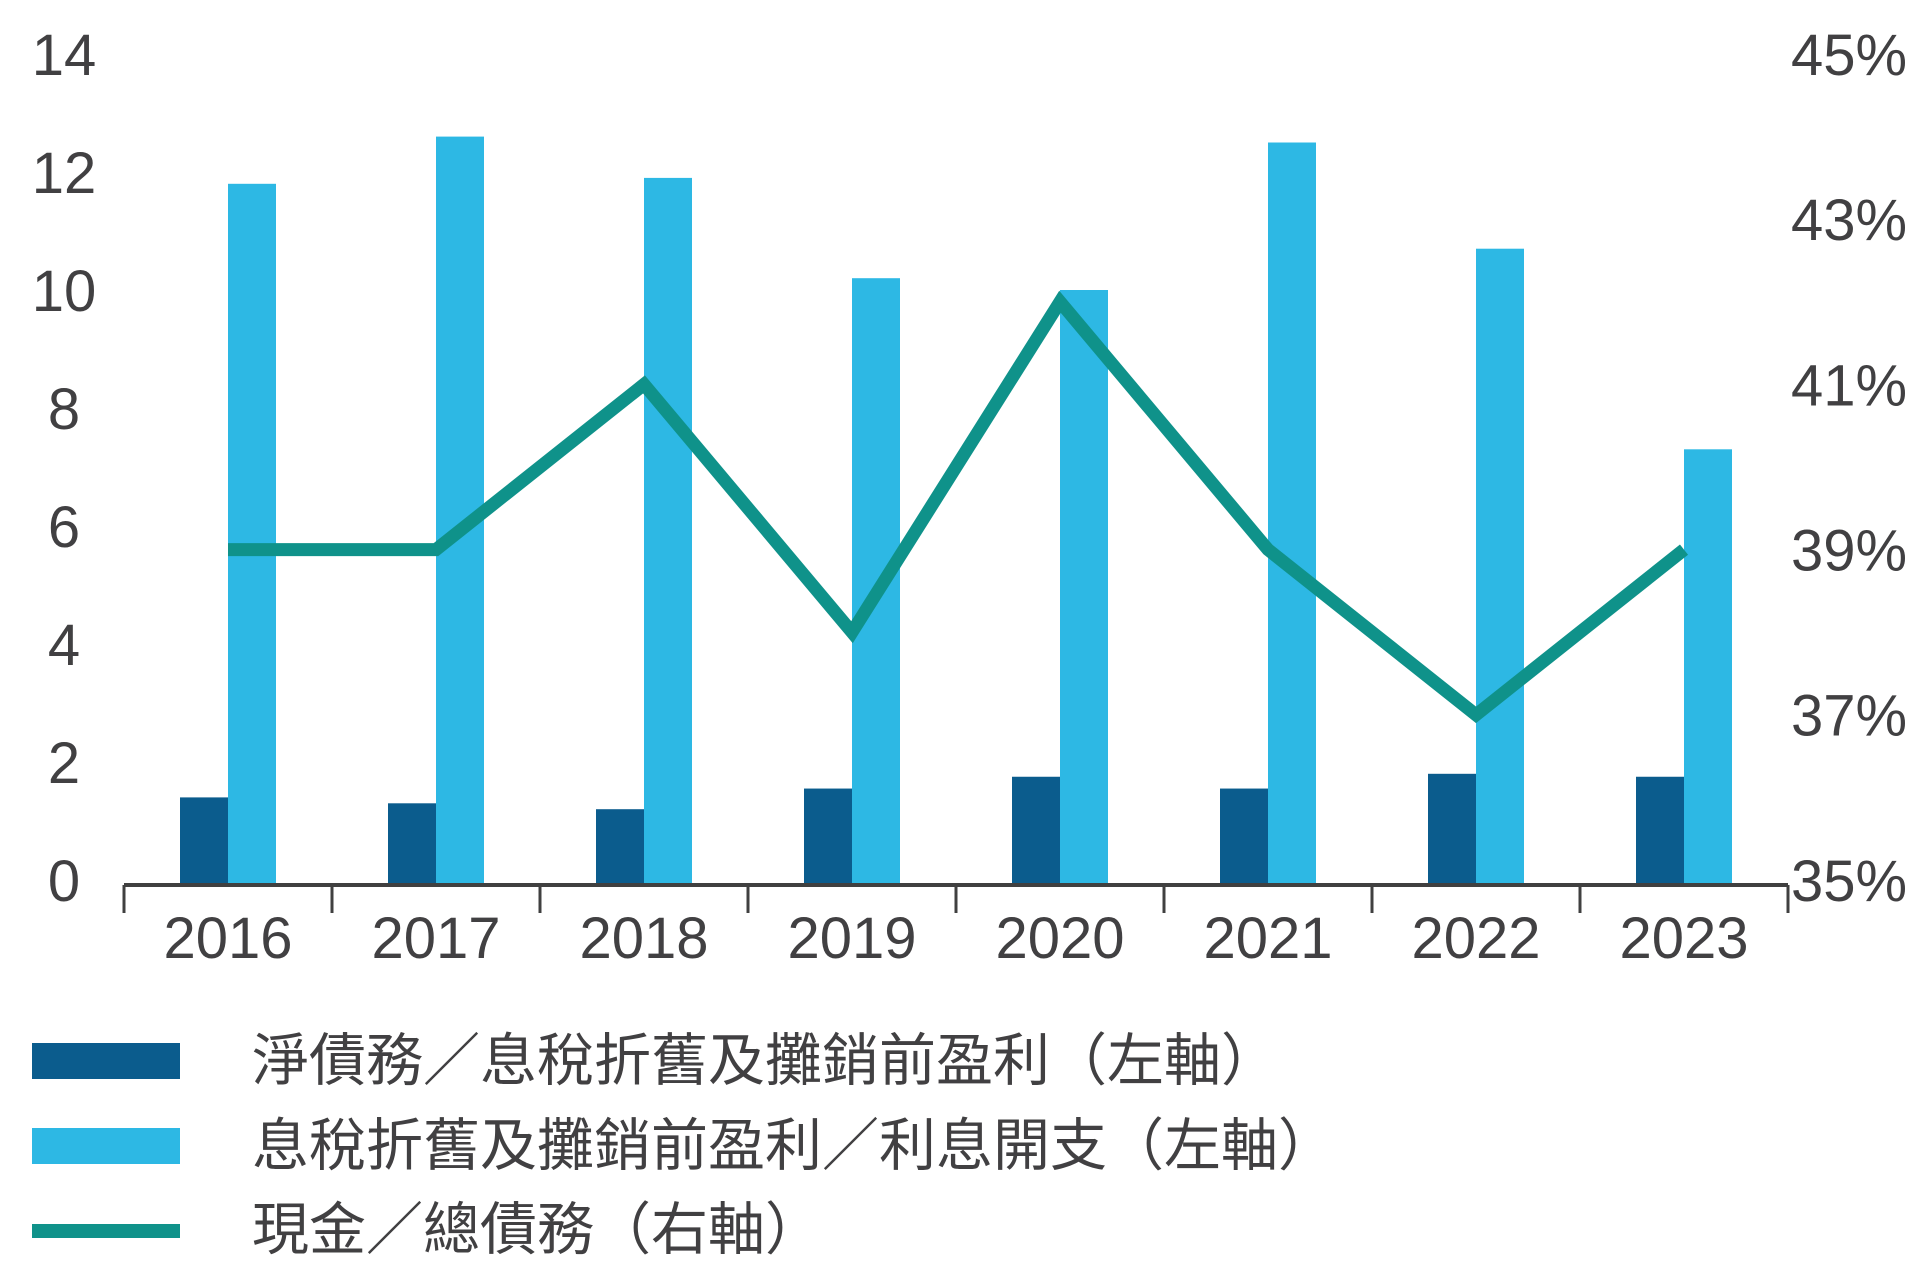  Describe the element at coordinates (64, 291) in the screenshot. I see `left-axis-tick-label: 10` at that location.